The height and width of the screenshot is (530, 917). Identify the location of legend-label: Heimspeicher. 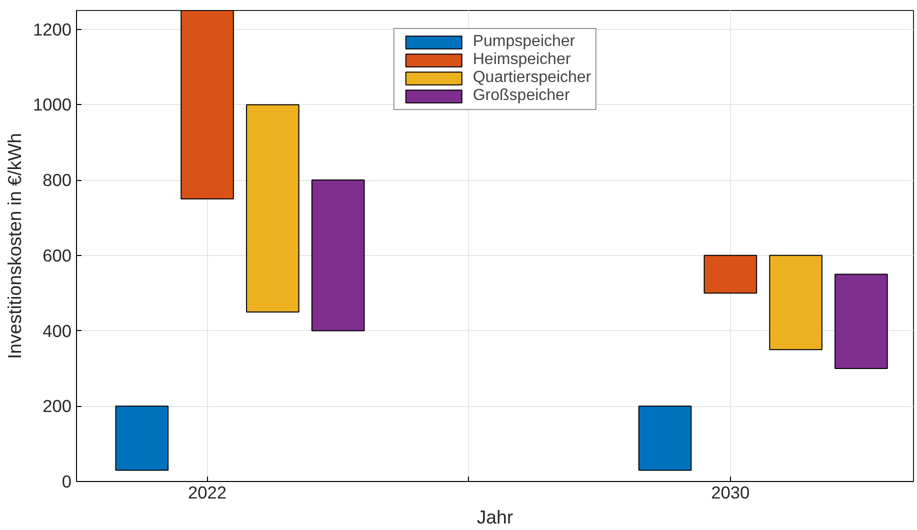
(521, 60).